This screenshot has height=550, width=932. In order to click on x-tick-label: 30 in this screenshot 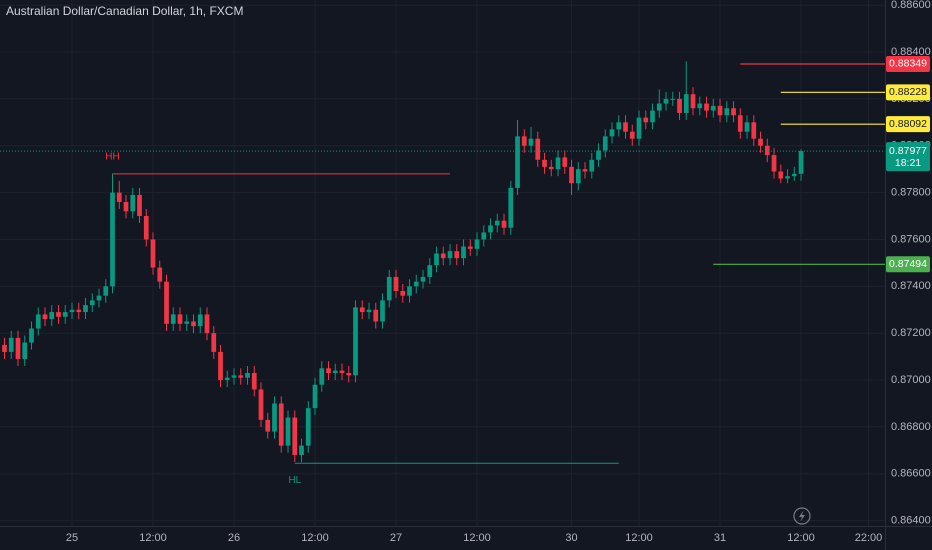, I will do `click(571, 538)`.